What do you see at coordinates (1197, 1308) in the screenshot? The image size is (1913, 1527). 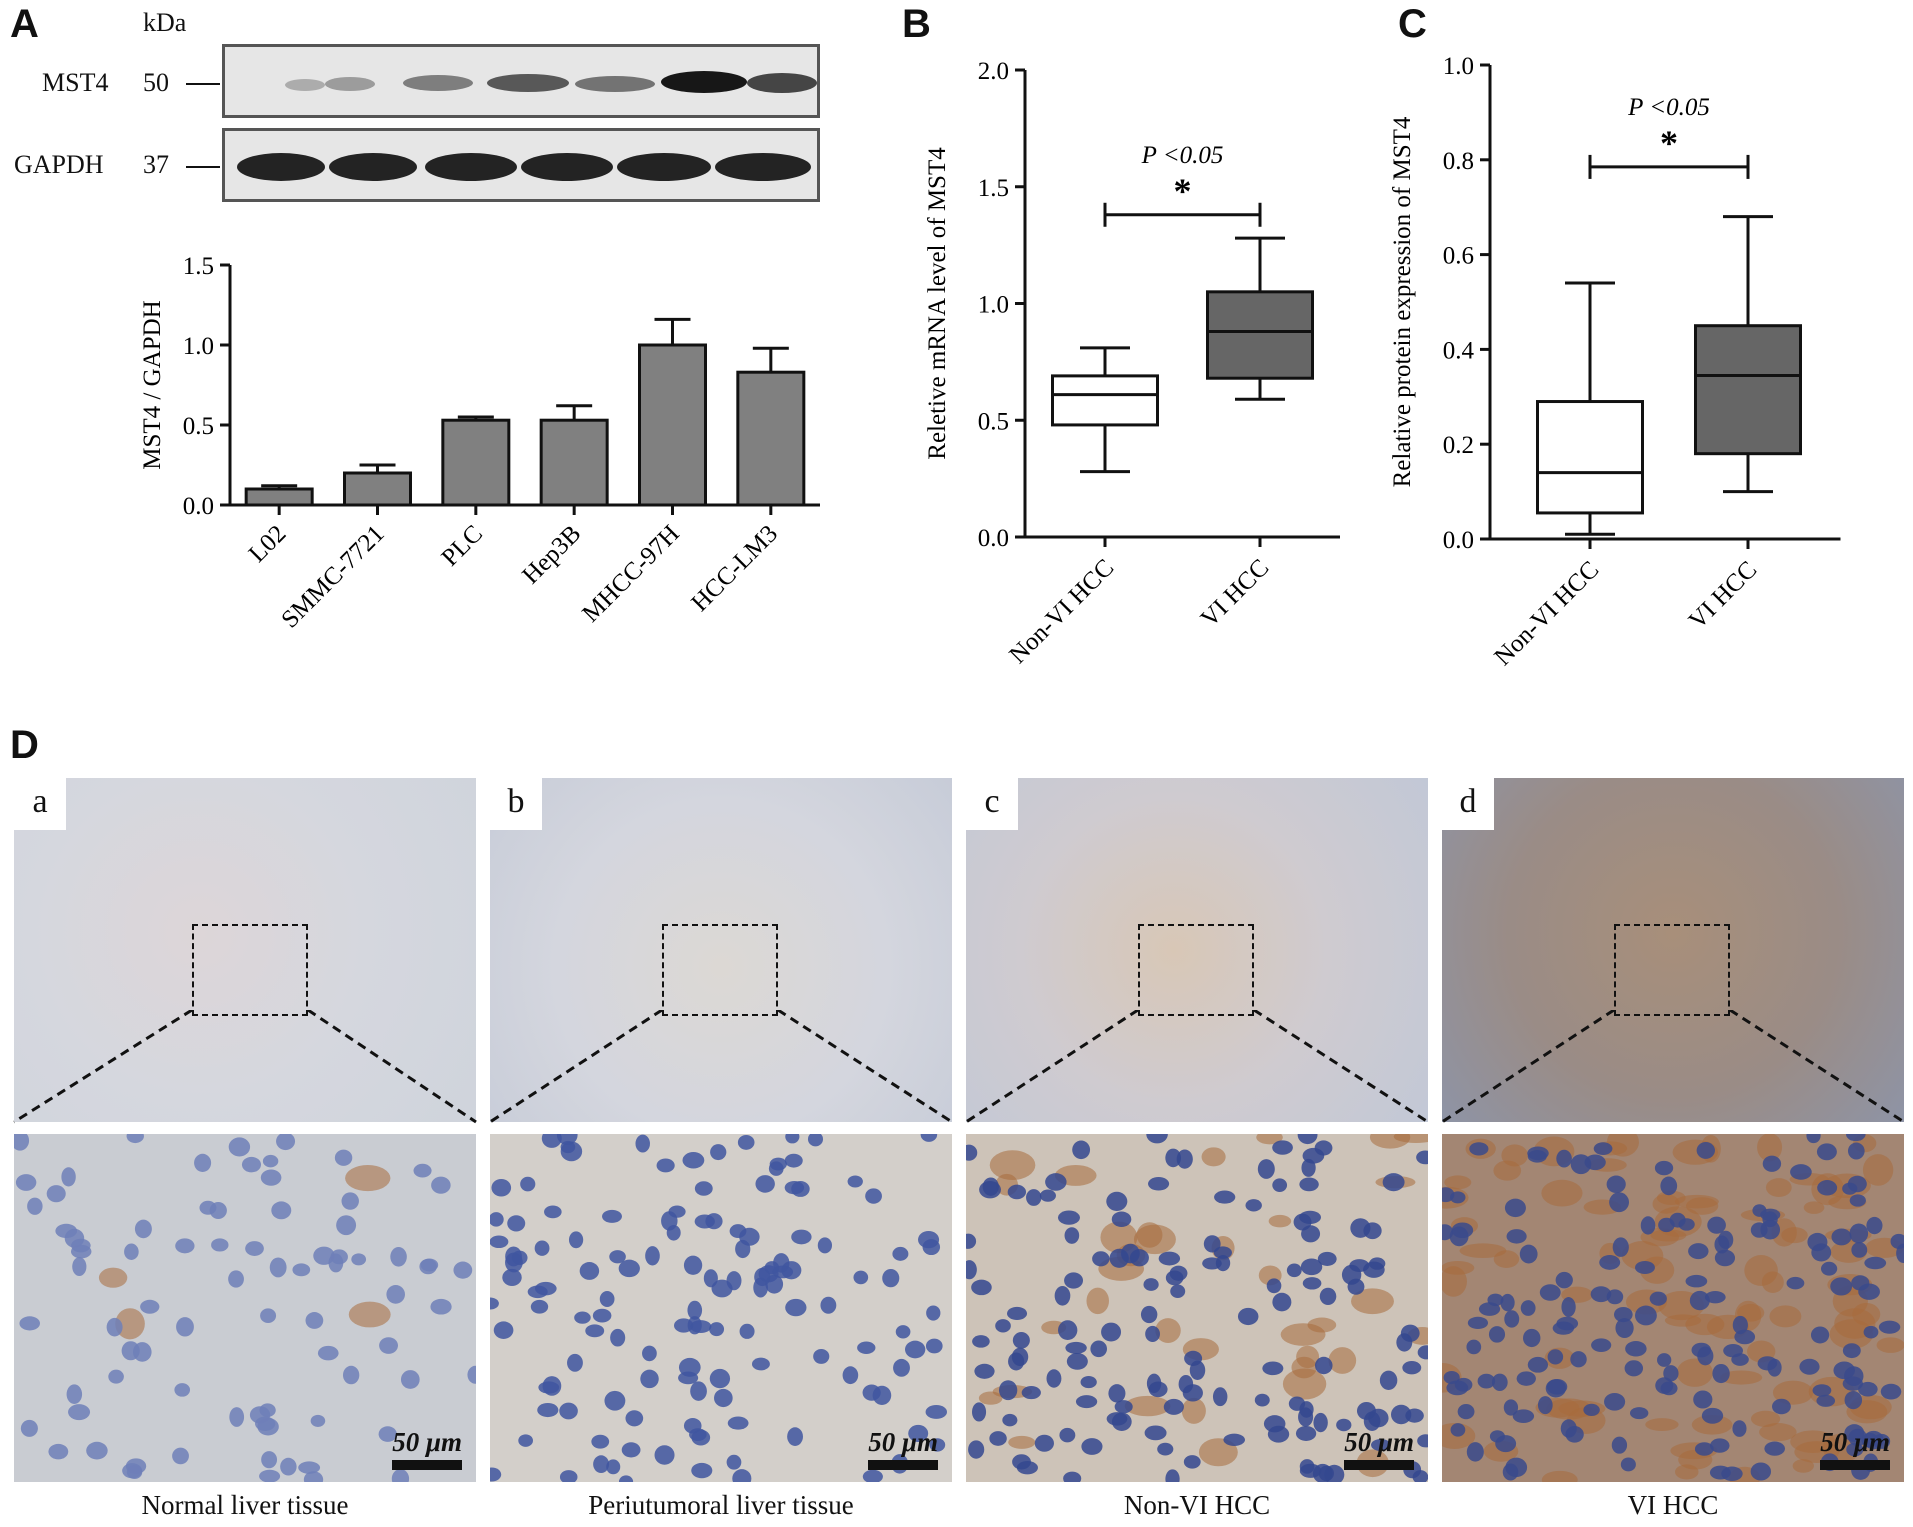 I see `micrograph-high-c: 50 μm` at bounding box center [1197, 1308].